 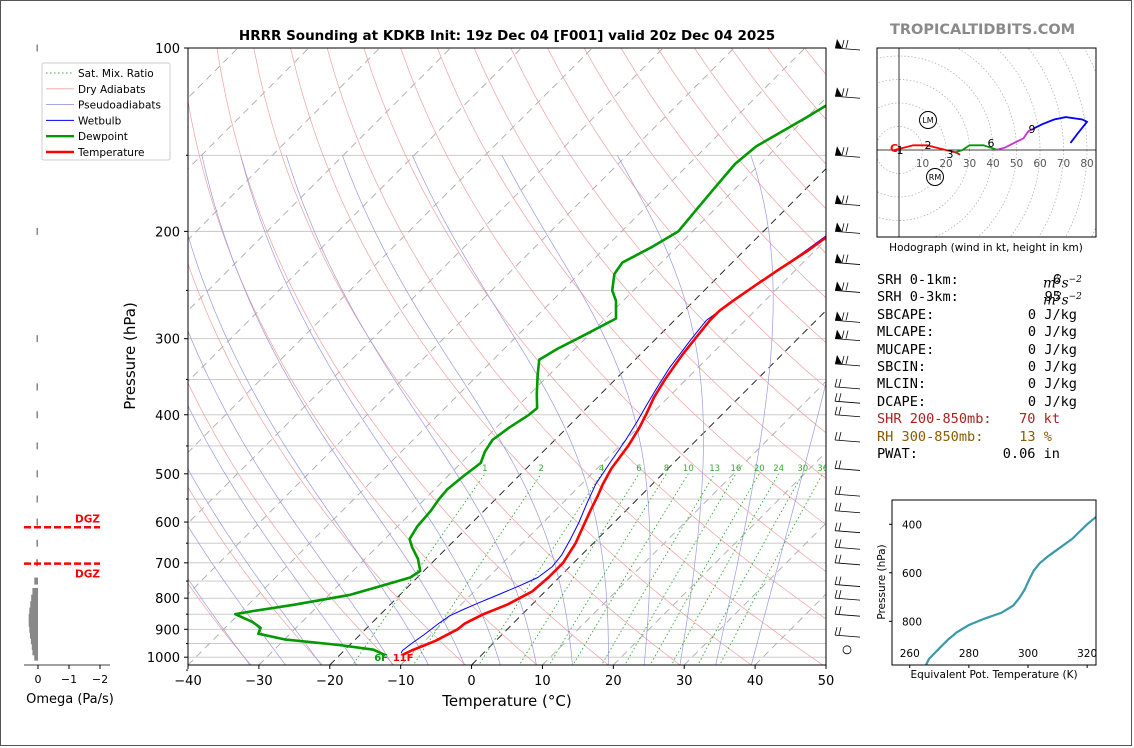 I want to click on theta-e-xlabel: Equivalent Pot. Temperature (K), so click(x=993, y=675).